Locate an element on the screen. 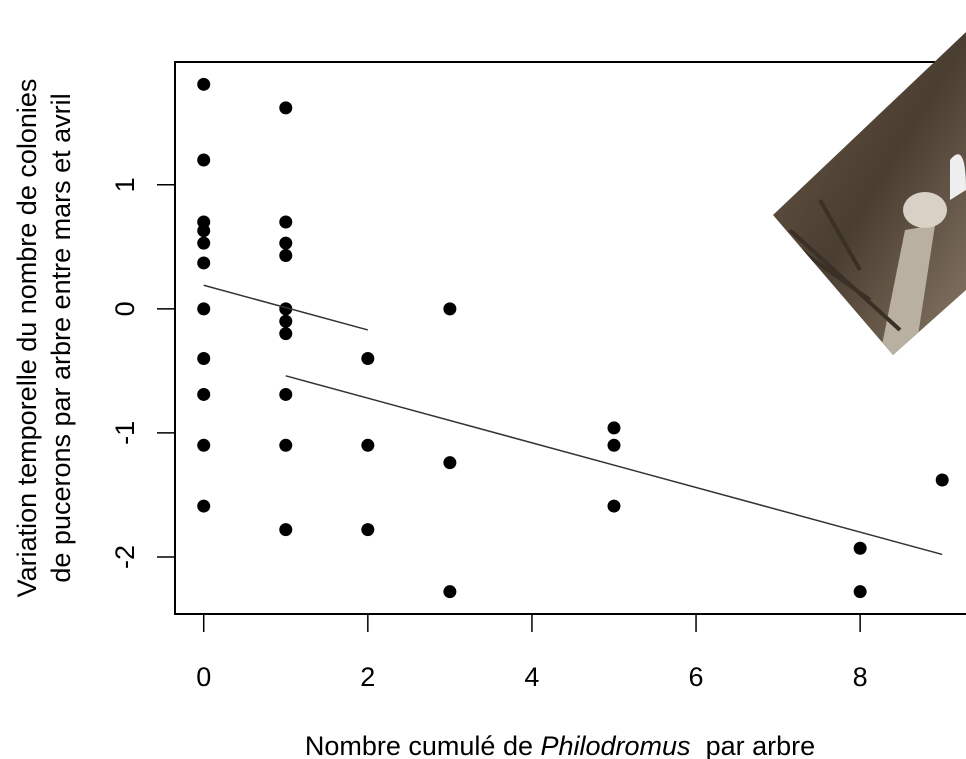 This screenshot has height=759, width=966. x-axis-label: Nombre cumulé de Philodromus par arbre is located at coordinates (560, 745).